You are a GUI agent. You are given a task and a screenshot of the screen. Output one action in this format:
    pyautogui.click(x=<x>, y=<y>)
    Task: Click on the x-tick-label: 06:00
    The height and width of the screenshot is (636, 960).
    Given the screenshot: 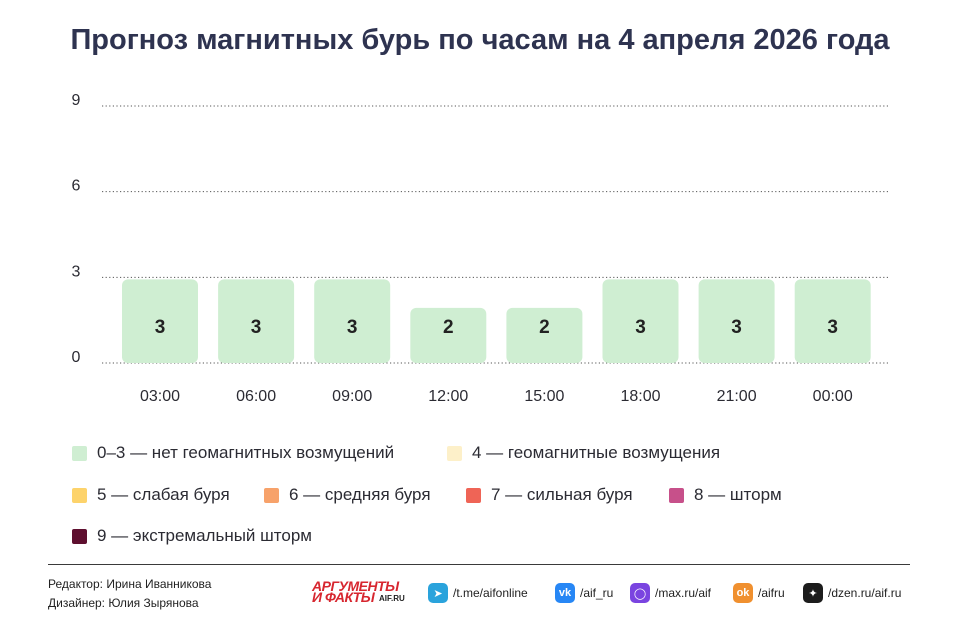 What is the action you would take?
    pyautogui.click(x=256, y=396)
    